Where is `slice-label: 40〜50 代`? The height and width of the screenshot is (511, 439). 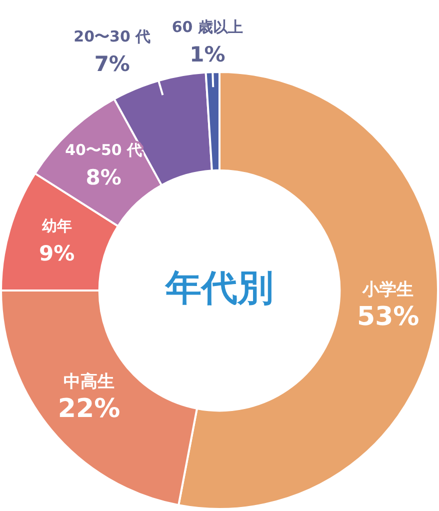
slice-label: 40〜50 代 is located at coordinates (103, 149).